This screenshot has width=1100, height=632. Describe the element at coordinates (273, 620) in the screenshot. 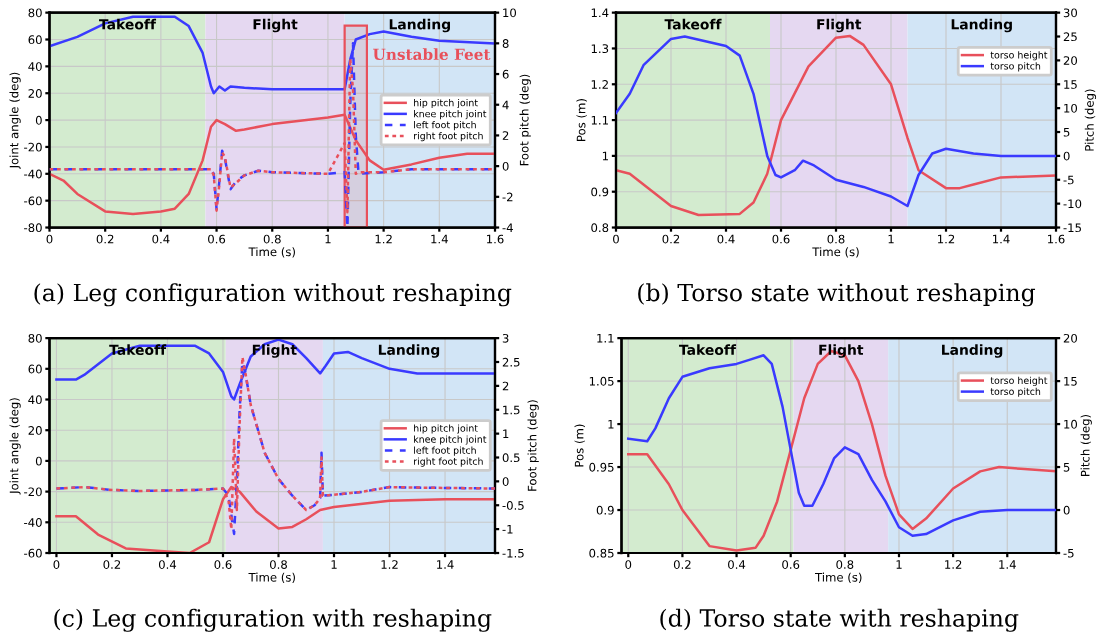

I see `text: (c) Leg configuration with reshaping` at that location.